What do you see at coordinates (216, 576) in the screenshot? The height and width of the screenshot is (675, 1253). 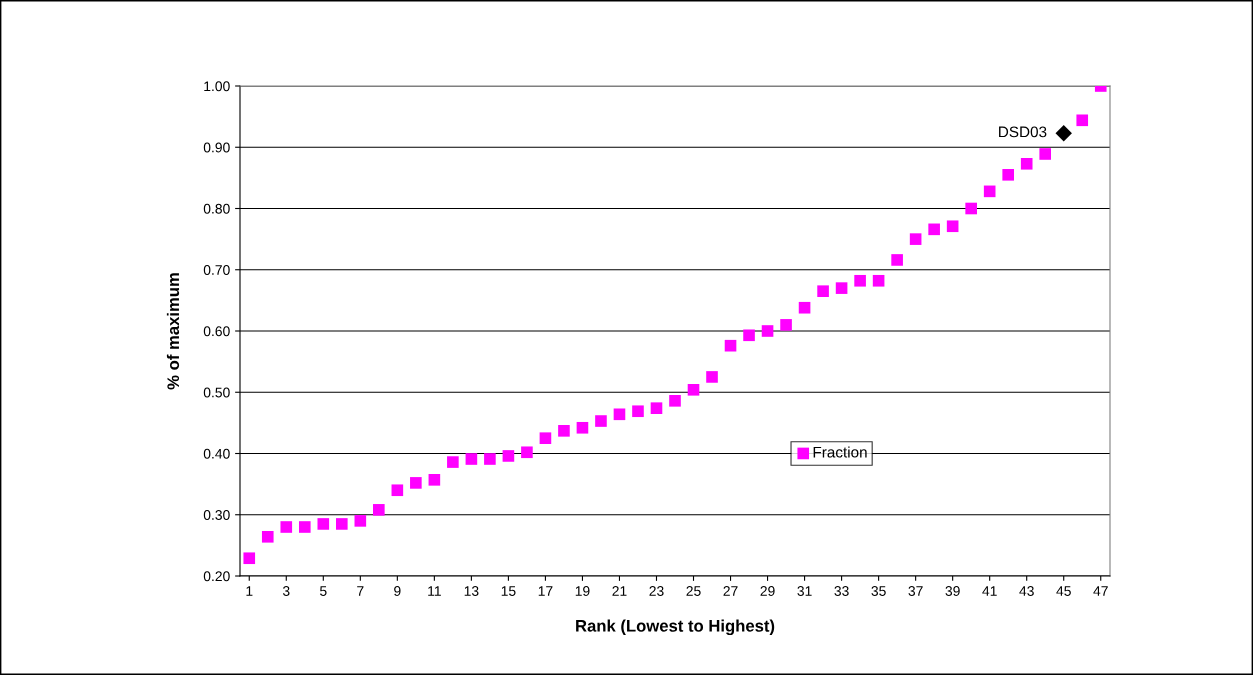 I see `y-tick-label: 0.20` at bounding box center [216, 576].